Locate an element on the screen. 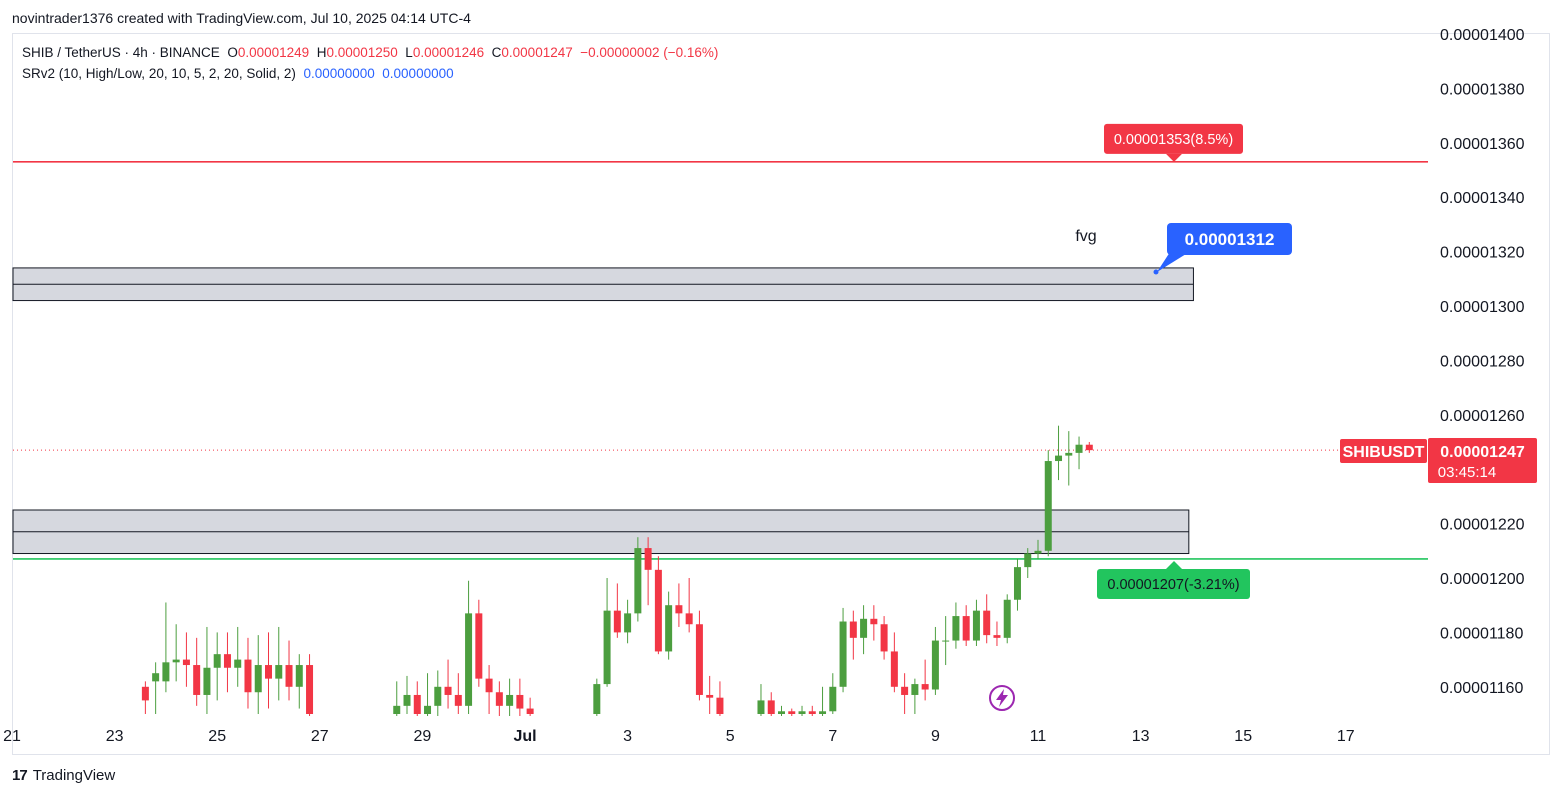  x-tick-label: 15 is located at coordinates (1243, 736).